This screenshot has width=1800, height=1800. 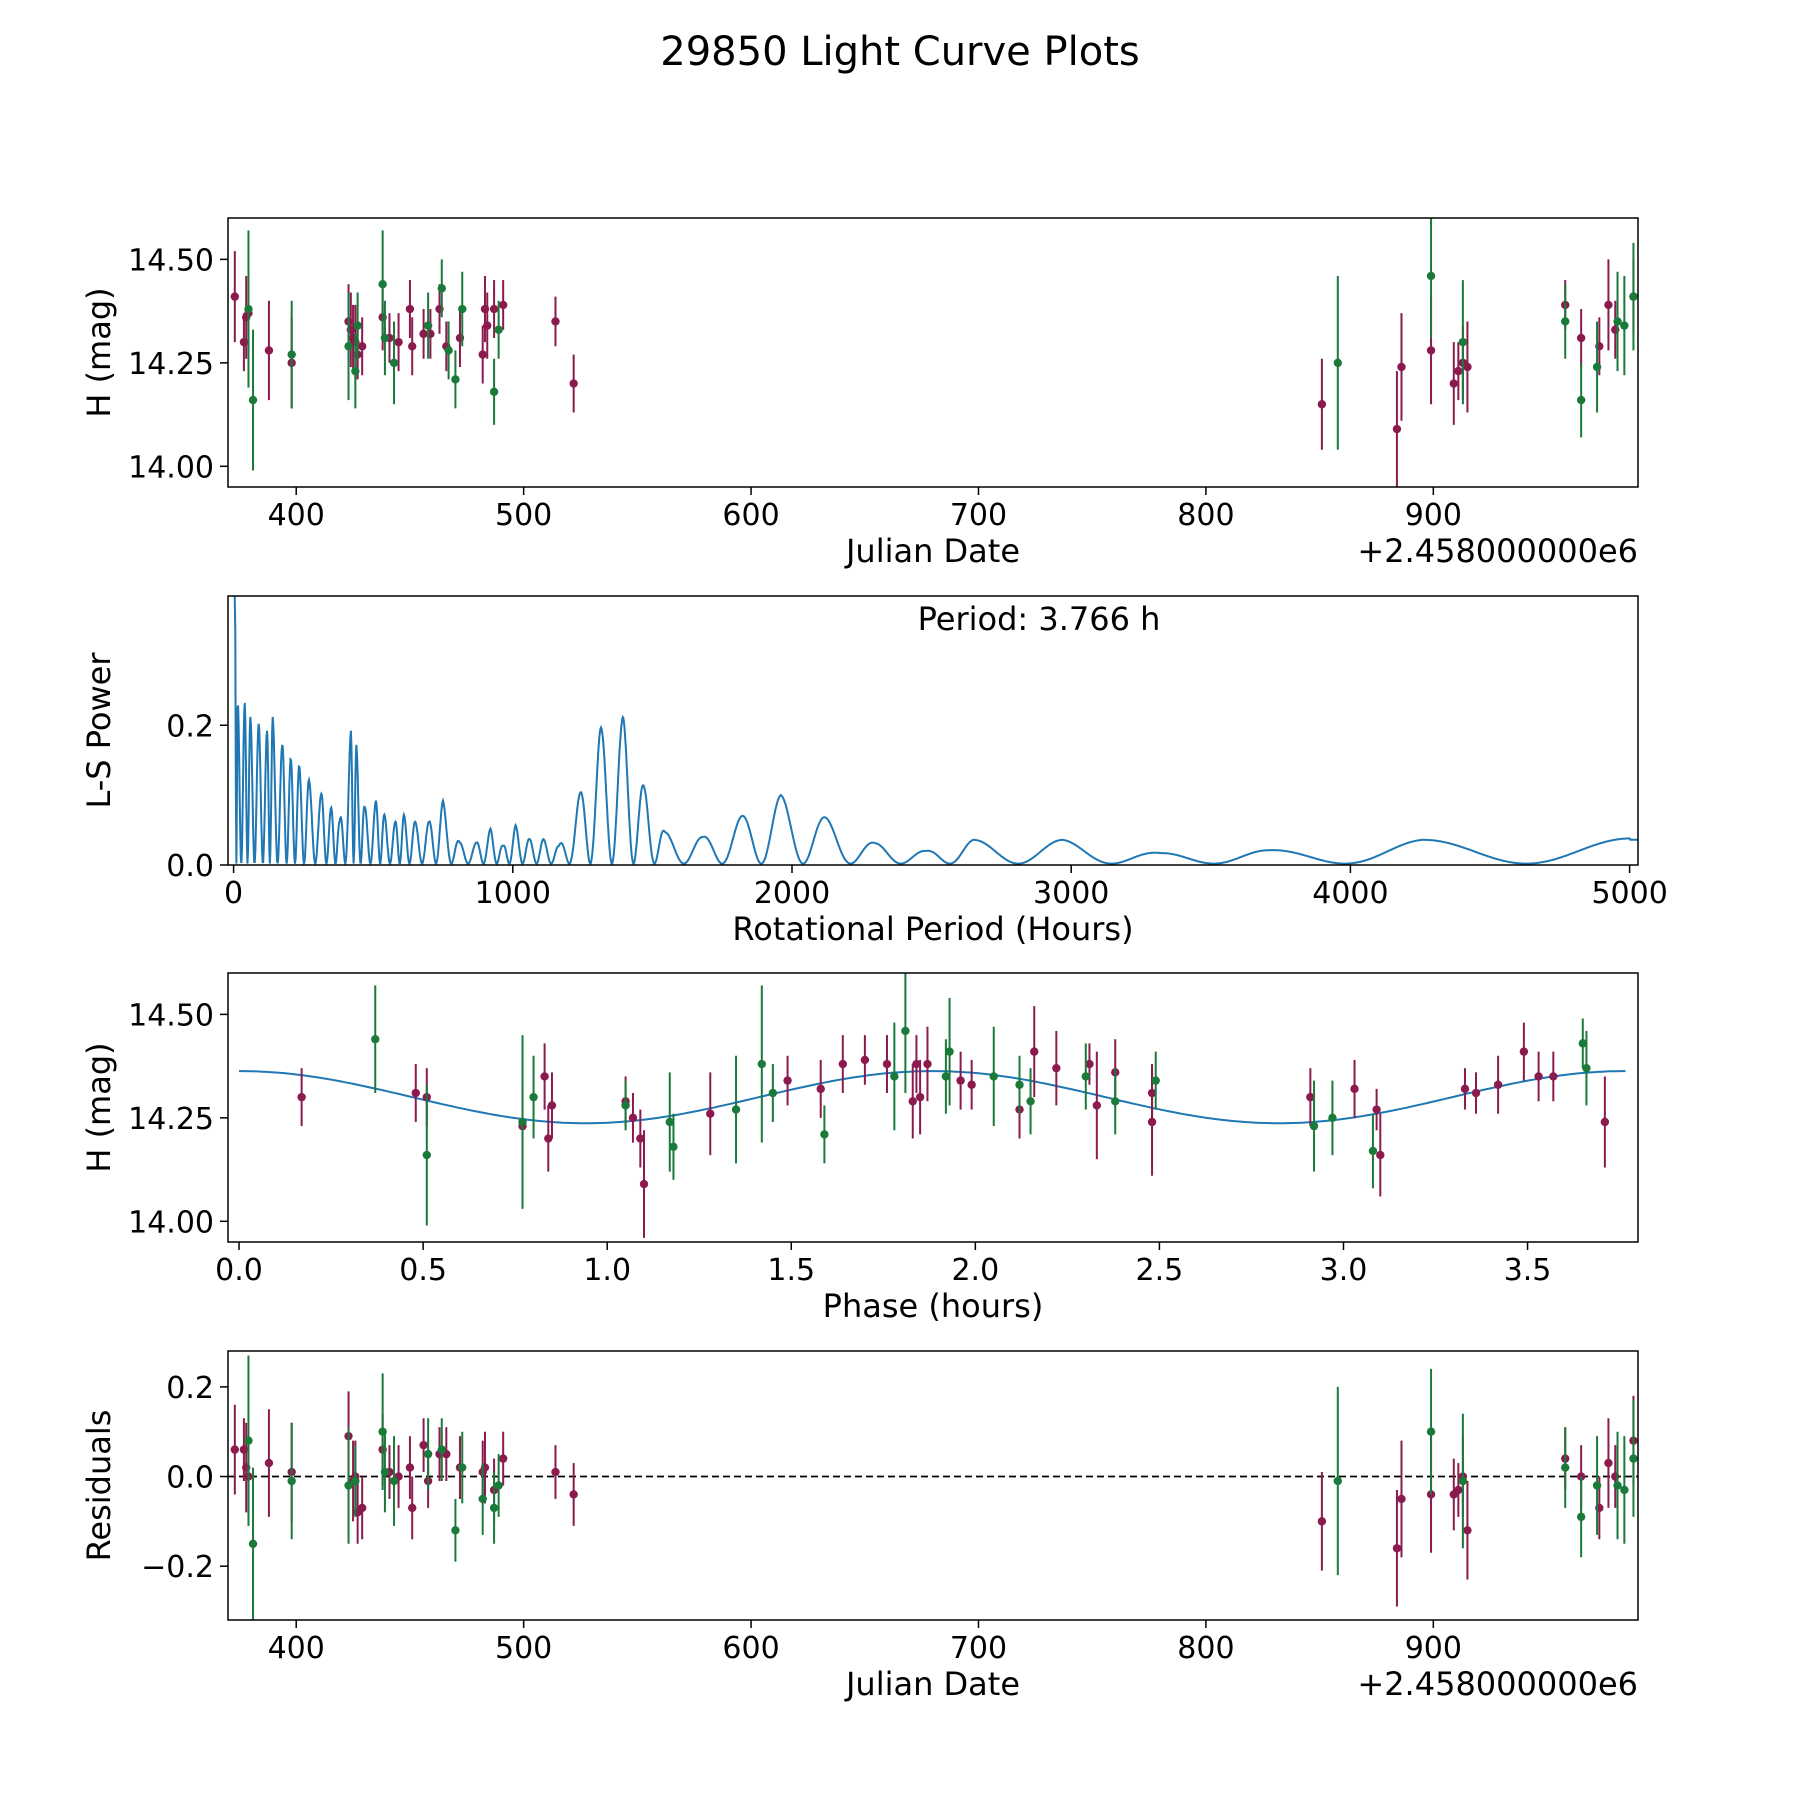 I want to click on x-tick-label: 2.0, so click(x=975, y=1270).